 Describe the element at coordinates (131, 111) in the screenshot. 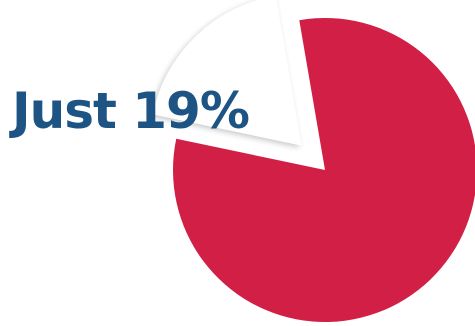

I see `callout-label: Just 19%` at that location.